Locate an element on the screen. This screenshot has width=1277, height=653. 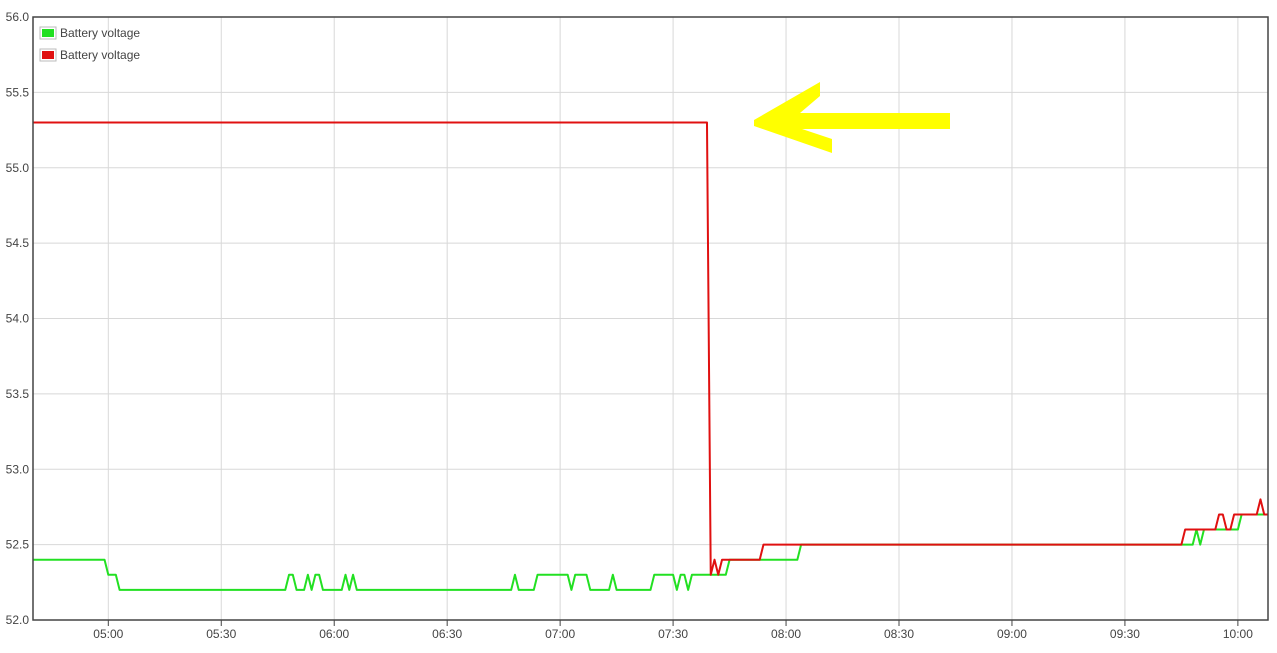
y-tick-label: 55.5 is located at coordinates (18, 92).